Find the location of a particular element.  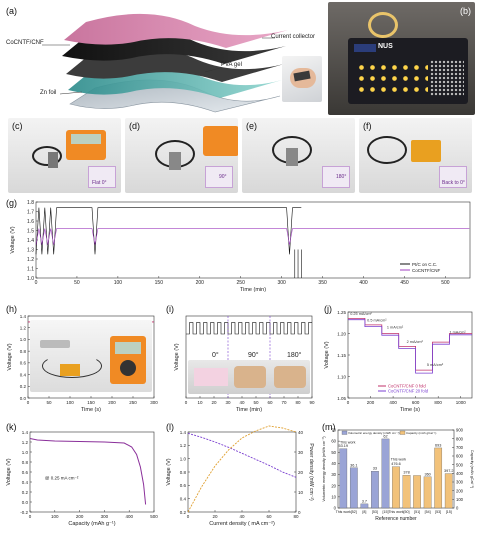

panel-h-label: (h) is located at coordinates (11, 309).